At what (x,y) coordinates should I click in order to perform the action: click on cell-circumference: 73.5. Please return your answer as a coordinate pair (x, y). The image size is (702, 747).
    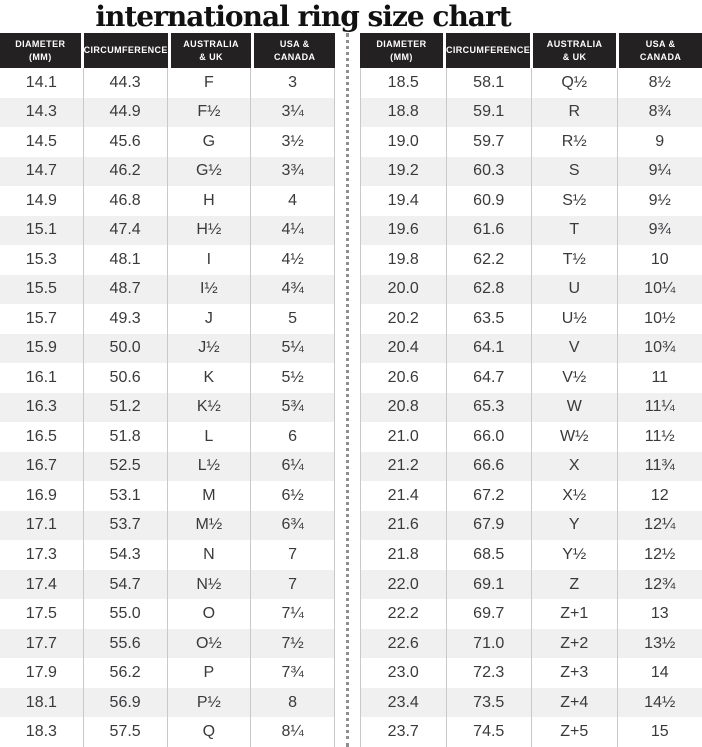
    Looking at the image, I should click on (489, 702).